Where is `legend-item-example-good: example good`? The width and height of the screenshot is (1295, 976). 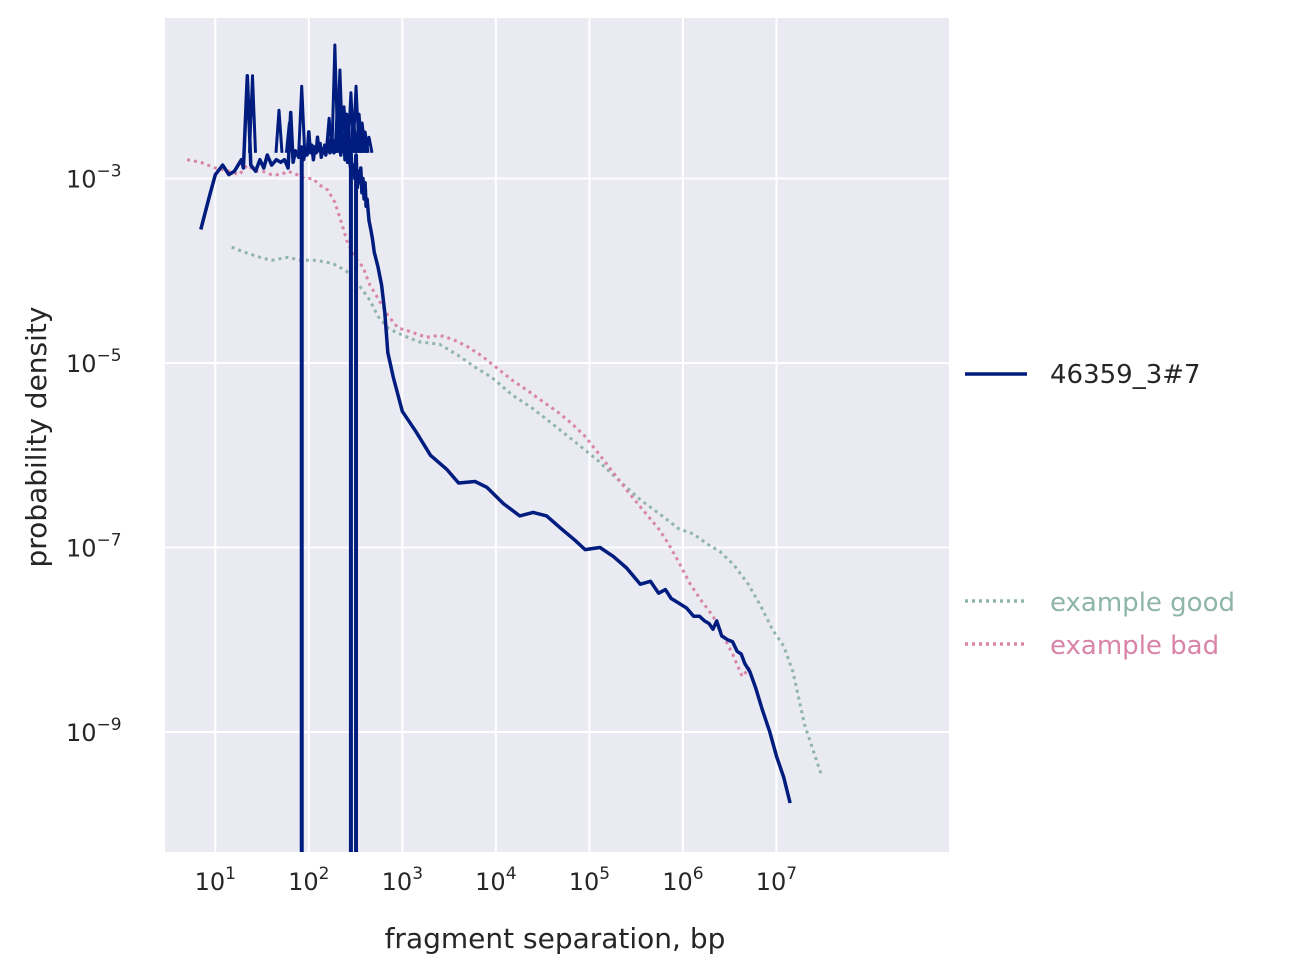 legend-item-example-good: example good is located at coordinates (1100, 603).